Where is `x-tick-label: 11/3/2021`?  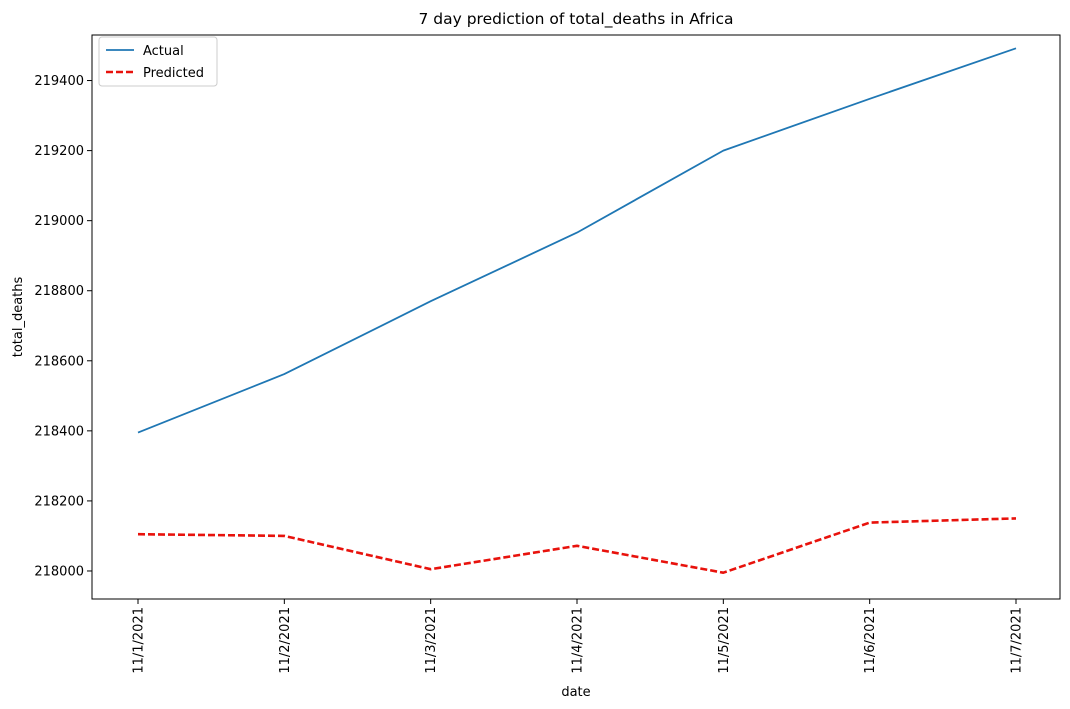
x-tick-label: 11/3/2021 is located at coordinates (431, 640).